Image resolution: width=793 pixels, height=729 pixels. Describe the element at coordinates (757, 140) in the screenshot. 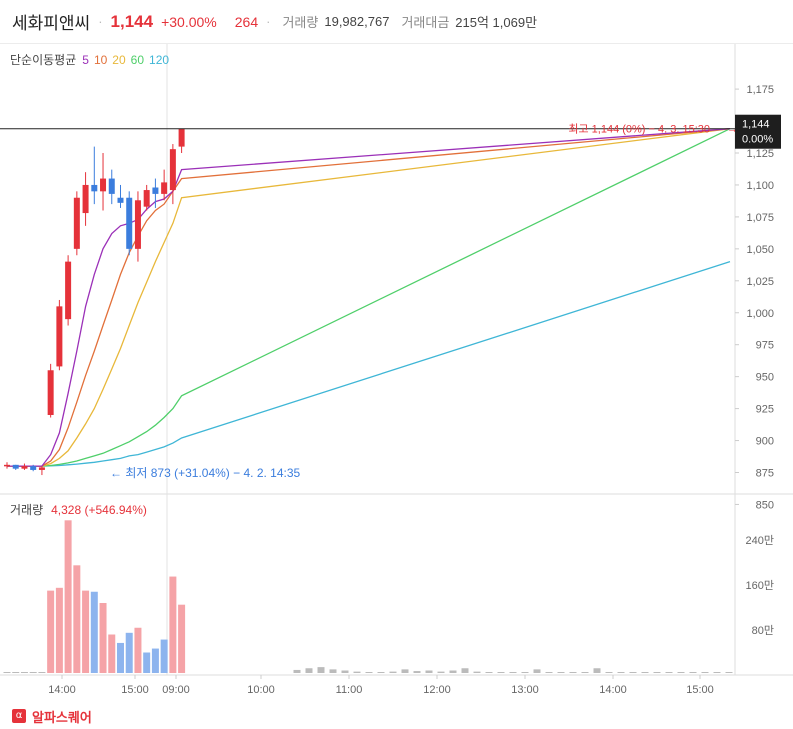

I see `current-rate-tag-value: 0.00%` at that location.